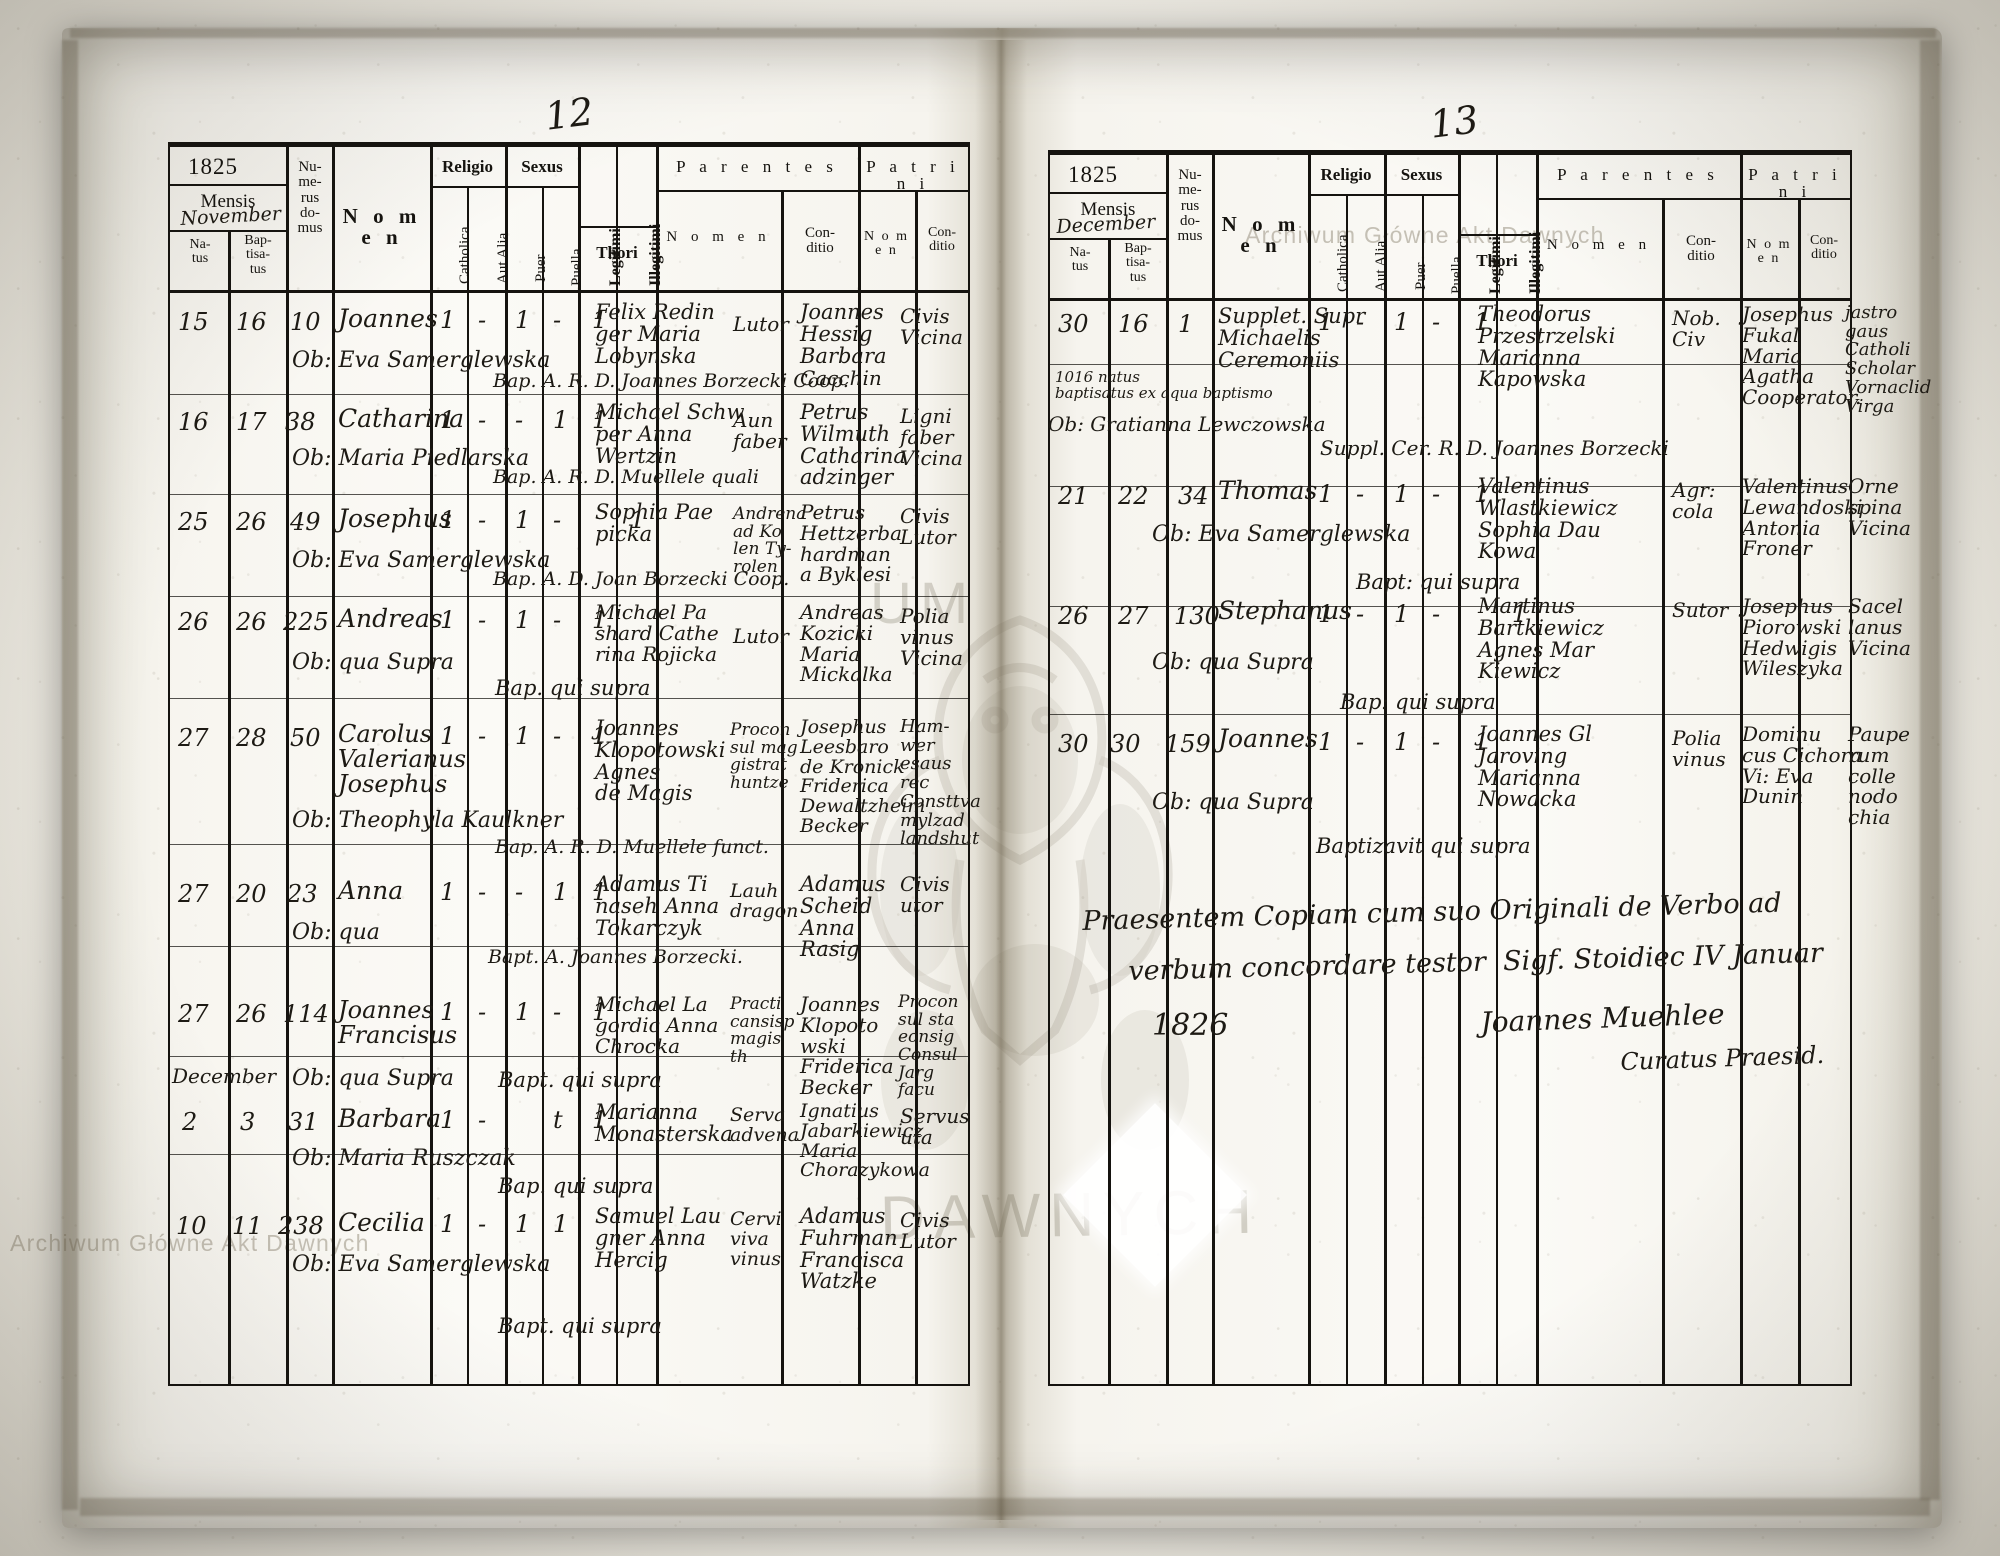 The image size is (2000, 1556). I want to click on right-header-rule-year, so click(1108, 193).